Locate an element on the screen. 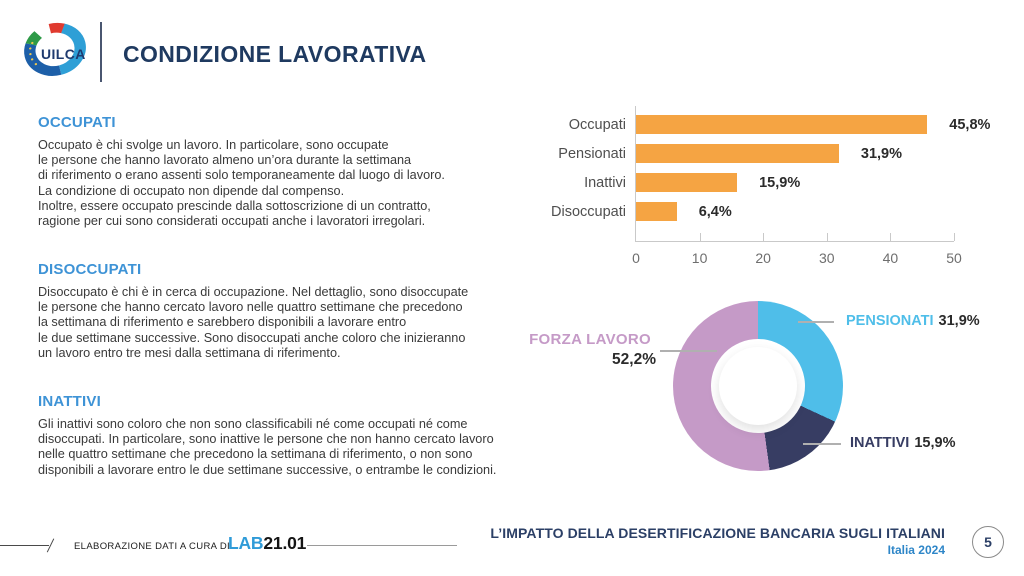  page-number-badge: 5 is located at coordinates (988, 542).